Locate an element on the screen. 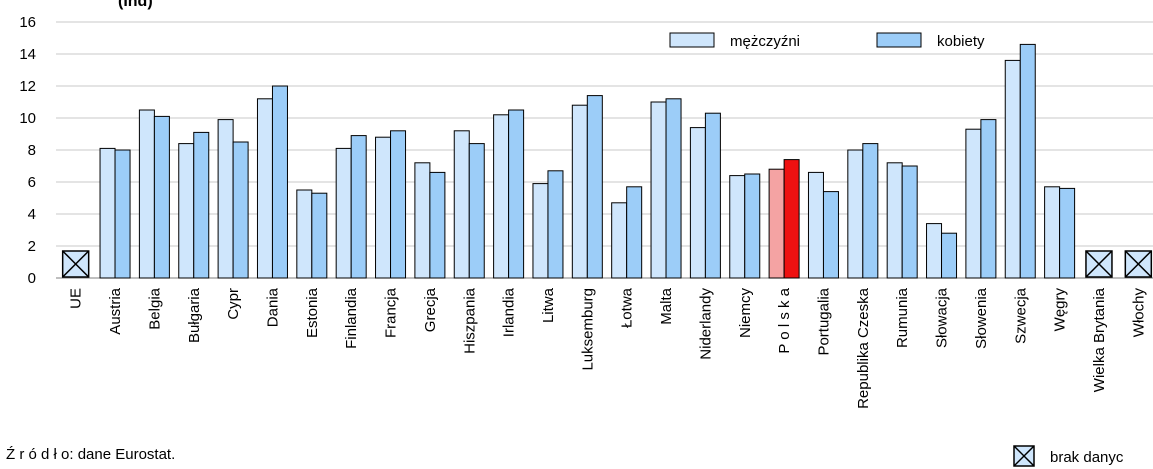 The width and height of the screenshot is (1153, 469). legend-label: kobiety is located at coordinates (961, 41).